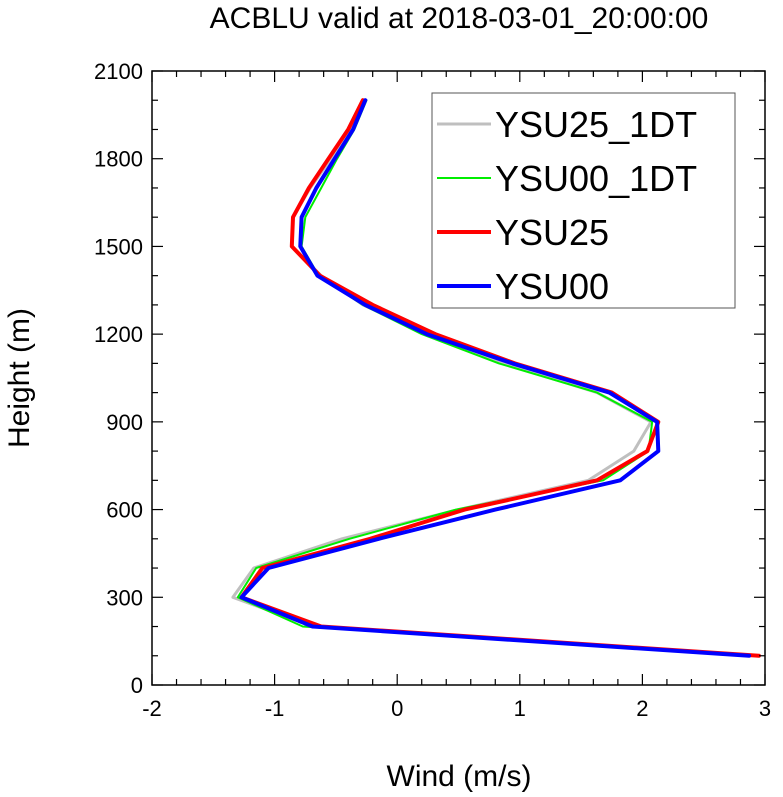  What do you see at coordinates (765, 708) in the screenshot?
I see `x-tick-label: 3` at bounding box center [765, 708].